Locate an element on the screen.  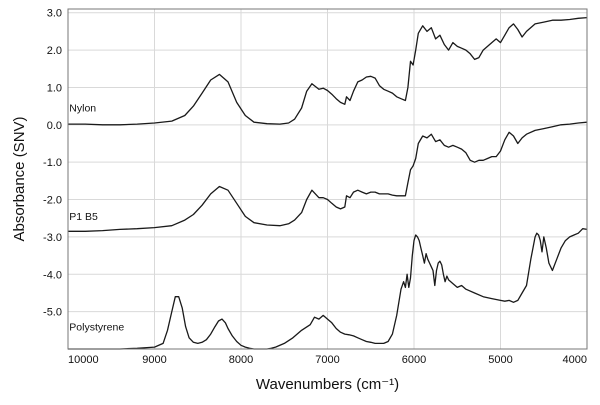
y-tick-labels: 3.0 2.0 1.0 0.0 -1.0 -2.0 -3.0 -4.0 -5.0 is located at coordinates (52, 163).